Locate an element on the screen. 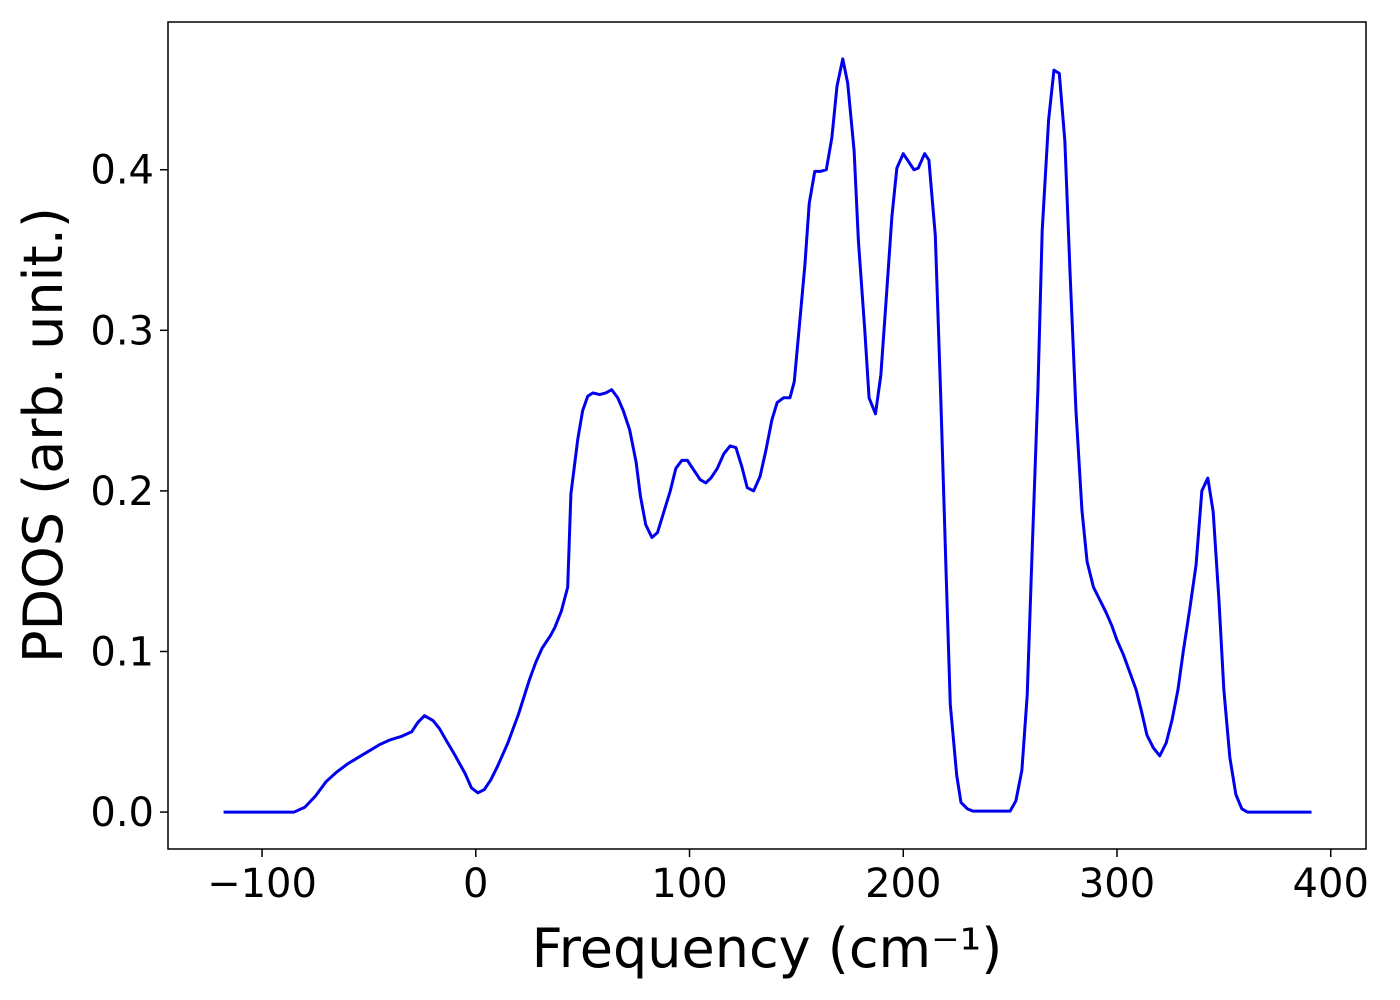 This screenshot has width=1400, height=1000. y-axis-label: PDOS (arb. unit.) is located at coordinates (43, 435).